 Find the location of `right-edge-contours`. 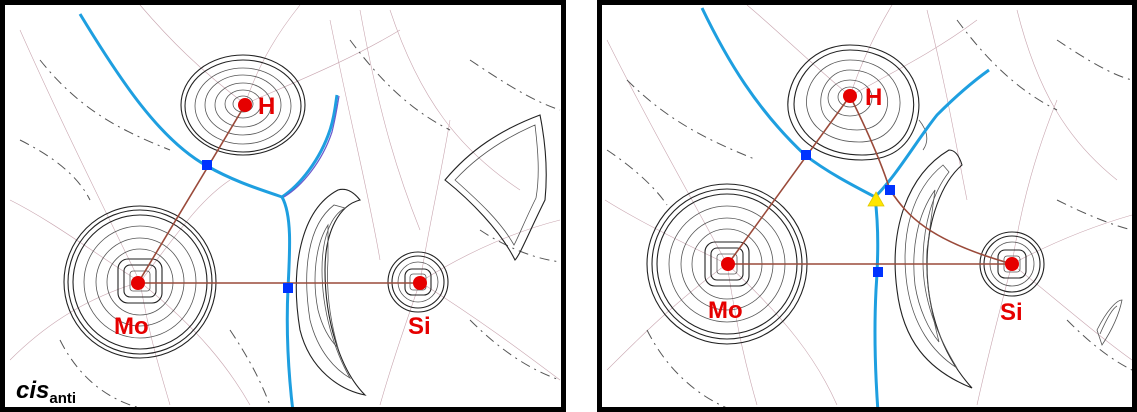

right-edge-contours is located at coordinates (1109, 322).